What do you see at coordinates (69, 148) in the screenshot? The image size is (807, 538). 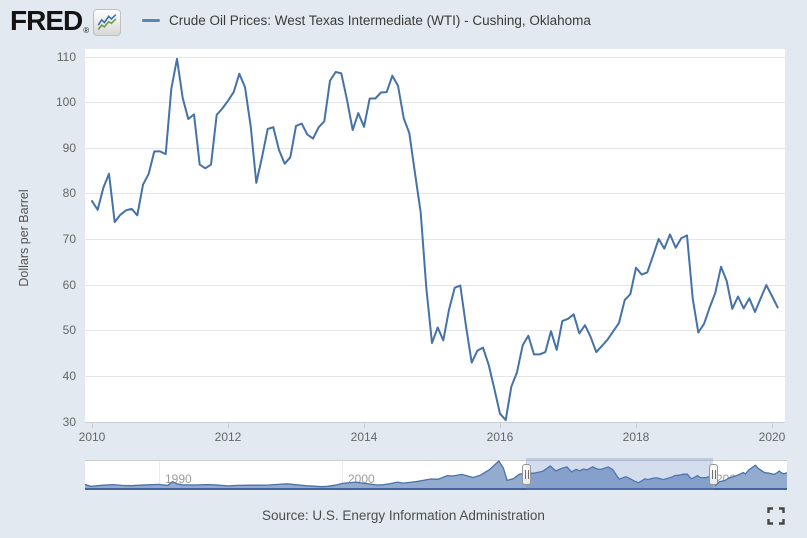 I see `y-axis-label: 90` at bounding box center [69, 148].